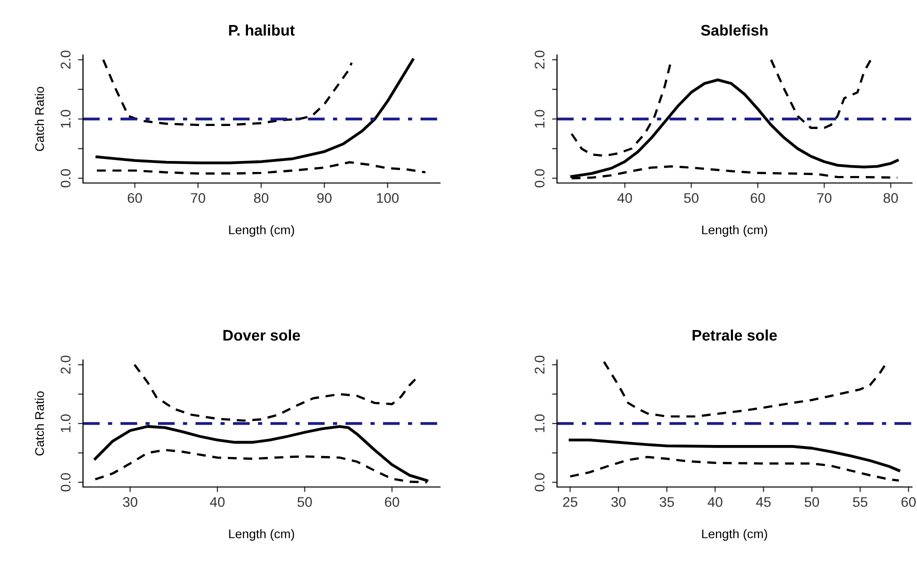 The image size is (917, 569). I want to click on x-tick-label: 35, so click(667, 502).